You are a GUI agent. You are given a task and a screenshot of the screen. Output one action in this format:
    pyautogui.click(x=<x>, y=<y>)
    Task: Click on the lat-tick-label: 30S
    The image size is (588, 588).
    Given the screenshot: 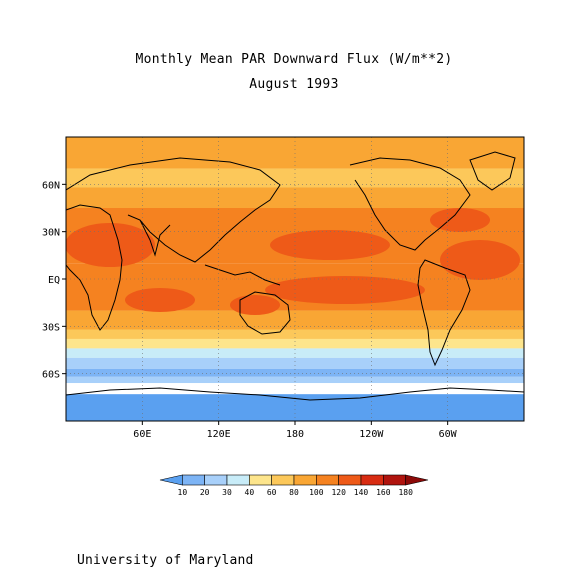 What is the action you would take?
    pyautogui.click(x=51, y=327)
    